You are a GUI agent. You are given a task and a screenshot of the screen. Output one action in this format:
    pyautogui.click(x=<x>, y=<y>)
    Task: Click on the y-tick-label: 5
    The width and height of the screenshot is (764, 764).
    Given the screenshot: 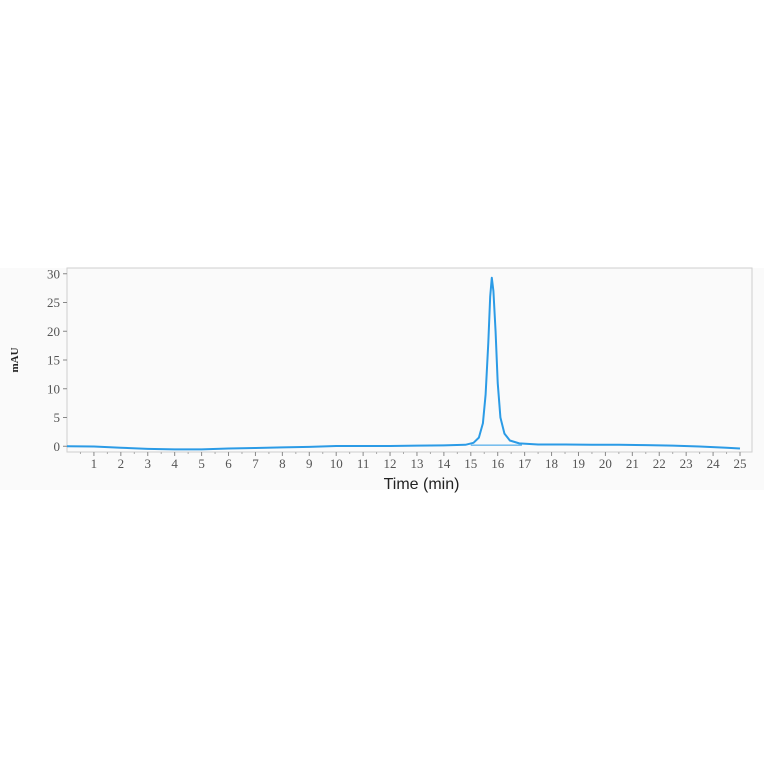 What is the action you would take?
    pyautogui.click(x=57, y=417)
    